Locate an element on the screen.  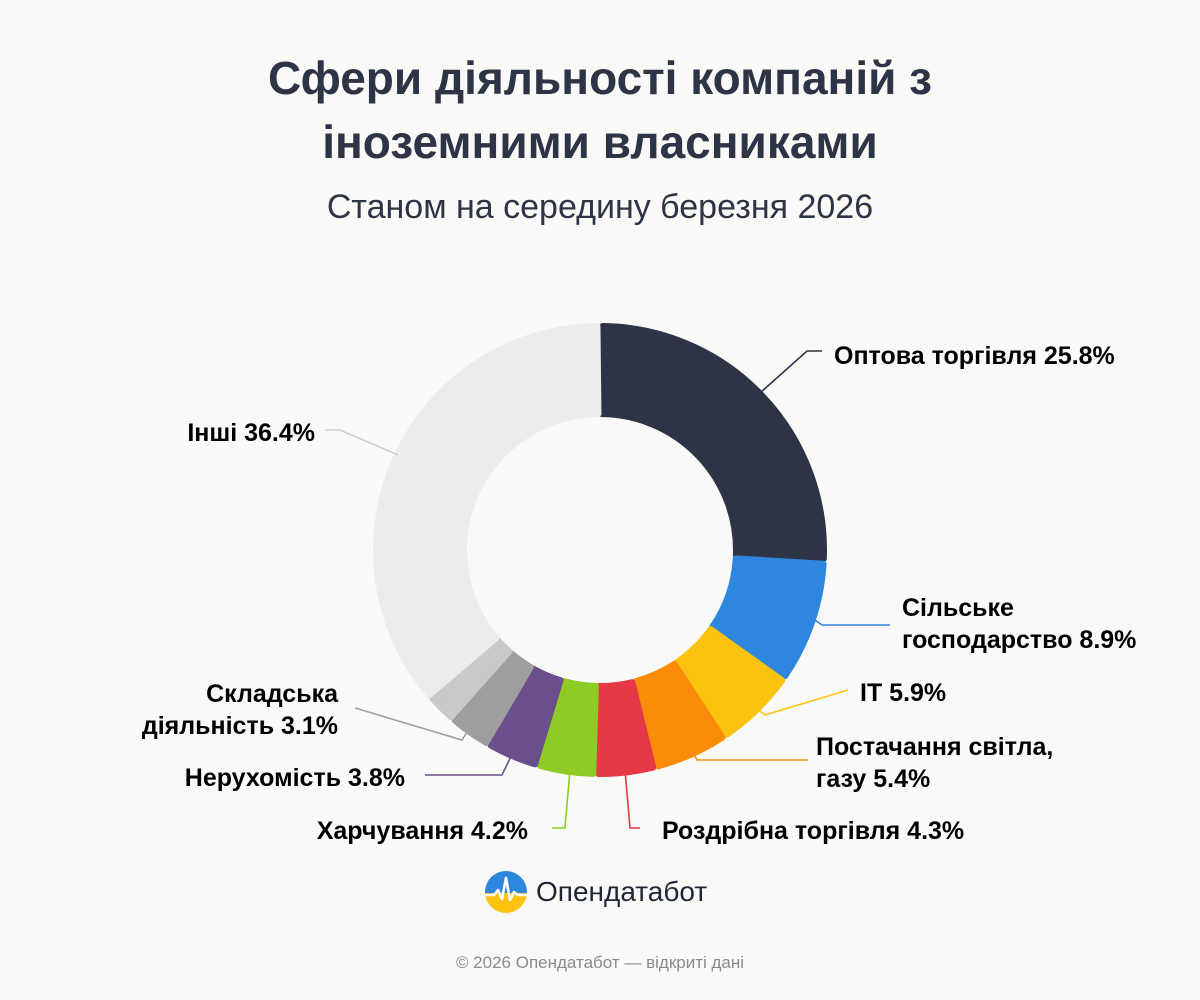
slice-label-4: Роздрібна торгівля 4.3% is located at coordinates (813, 831).